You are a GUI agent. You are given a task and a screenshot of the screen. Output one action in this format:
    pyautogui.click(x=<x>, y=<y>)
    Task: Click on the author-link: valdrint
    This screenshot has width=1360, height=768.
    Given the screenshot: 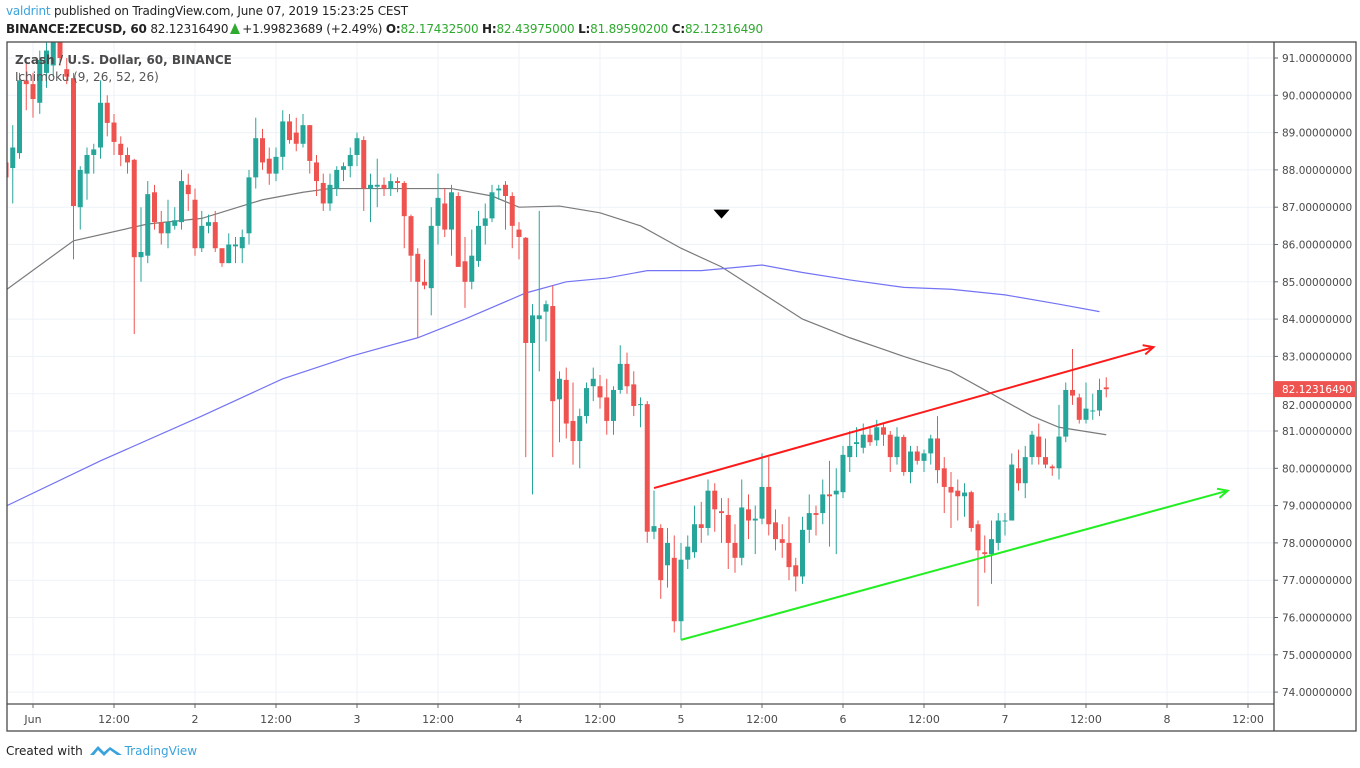 What is the action you would take?
    pyautogui.click(x=28, y=11)
    